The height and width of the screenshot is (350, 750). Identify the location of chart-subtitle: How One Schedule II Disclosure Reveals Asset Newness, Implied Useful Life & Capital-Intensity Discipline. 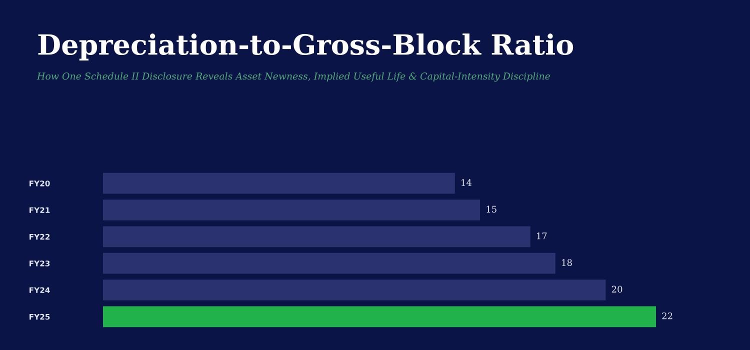
(293, 77).